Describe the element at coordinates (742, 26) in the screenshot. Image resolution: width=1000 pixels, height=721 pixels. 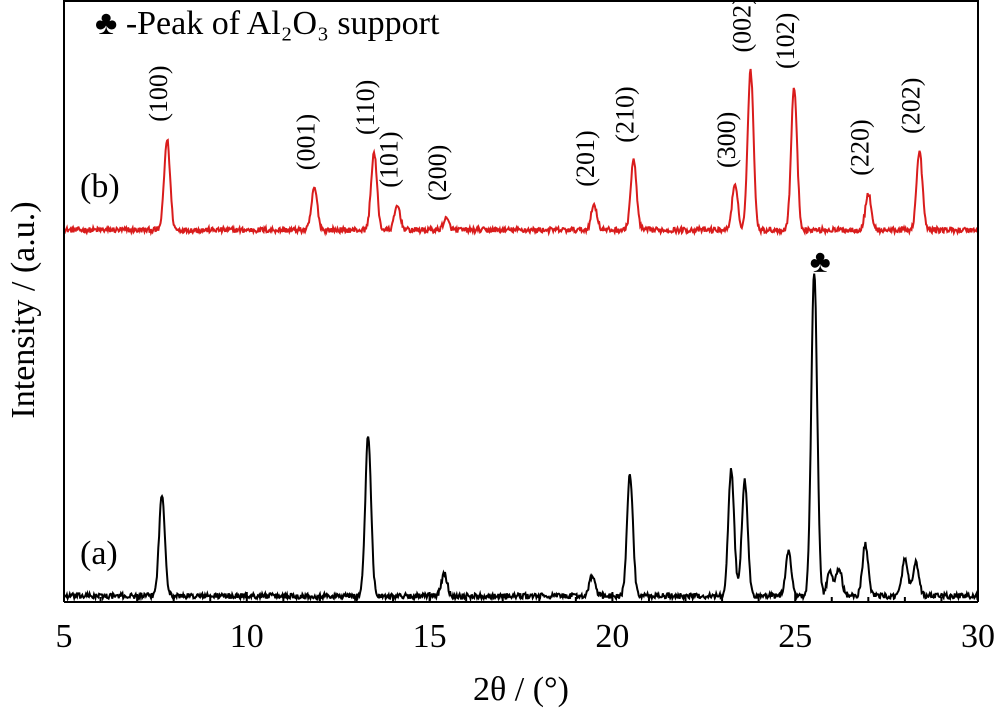
I see `peak-label: (002)` at that location.